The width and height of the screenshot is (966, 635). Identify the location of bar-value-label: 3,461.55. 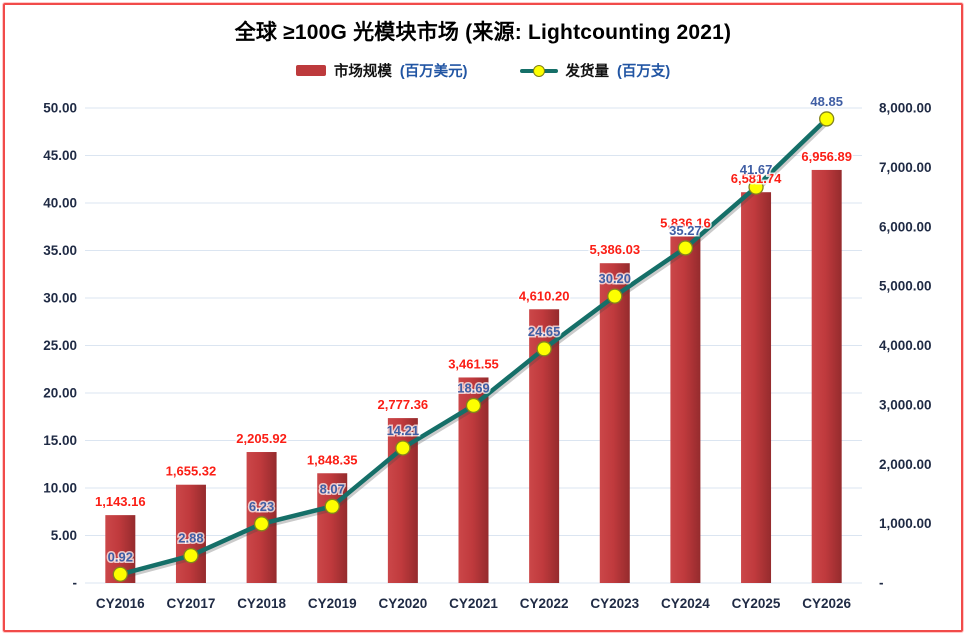
(473, 363).